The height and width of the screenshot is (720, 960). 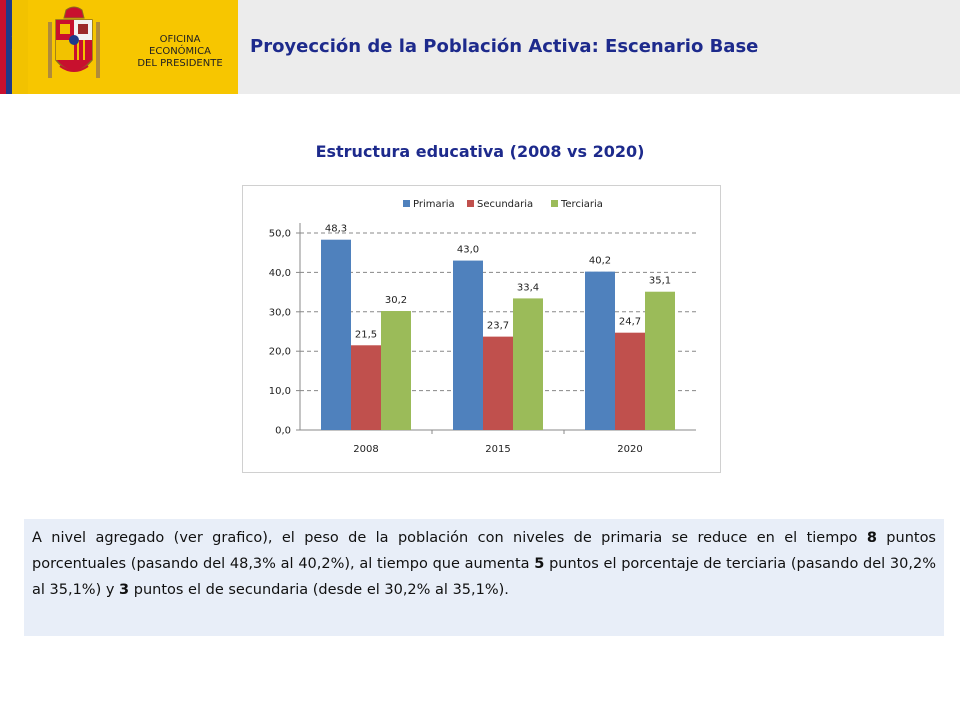 I want to click on x-tick-label: 2015, so click(x=497, y=449).